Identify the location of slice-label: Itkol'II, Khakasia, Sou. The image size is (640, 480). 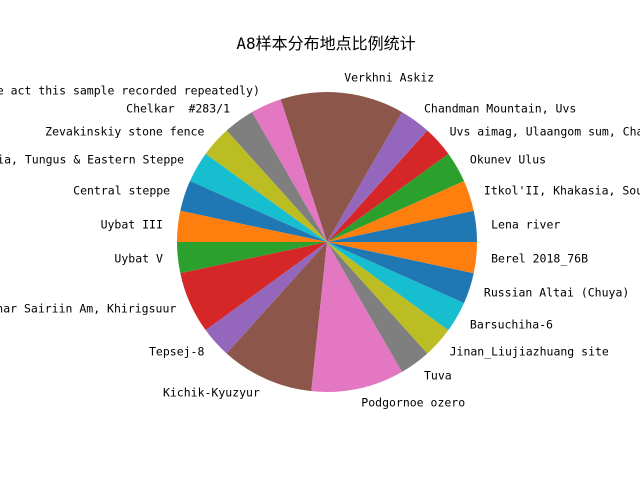
(561, 190).